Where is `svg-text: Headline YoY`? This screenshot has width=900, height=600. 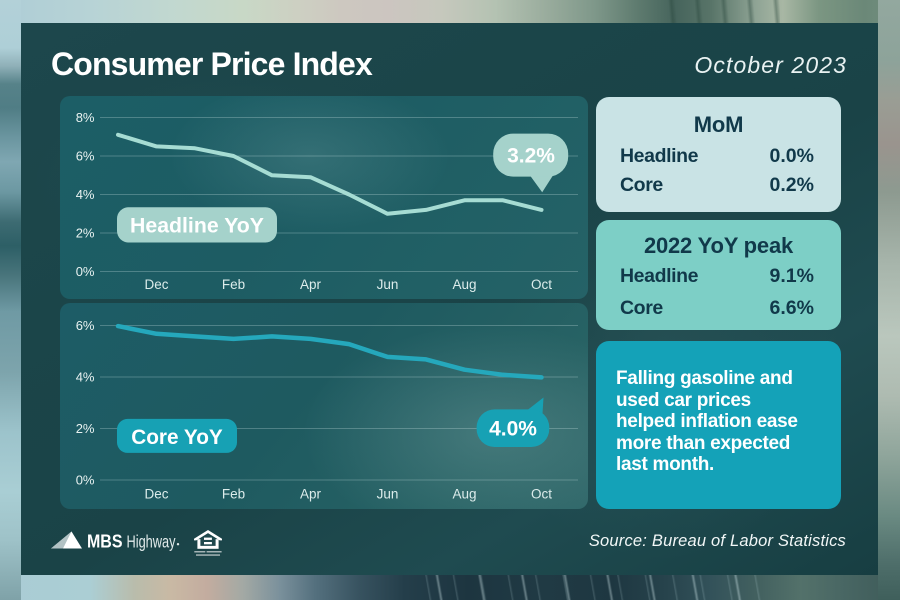 svg-text: Headline YoY is located at coordinates (197, 226).